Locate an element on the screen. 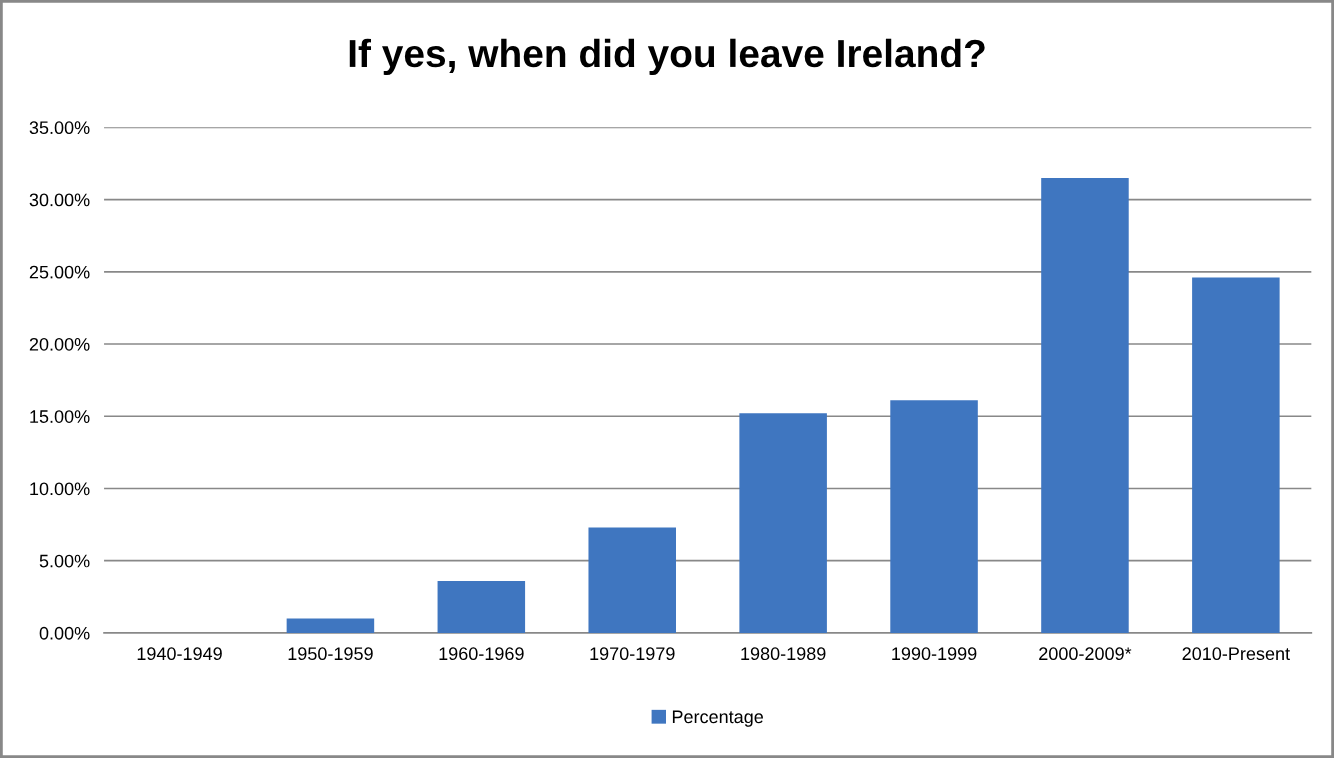 The height and width of the screenshot is (758, 1334). y-tick-label: 30.00% is located at coordinates (59, 200).